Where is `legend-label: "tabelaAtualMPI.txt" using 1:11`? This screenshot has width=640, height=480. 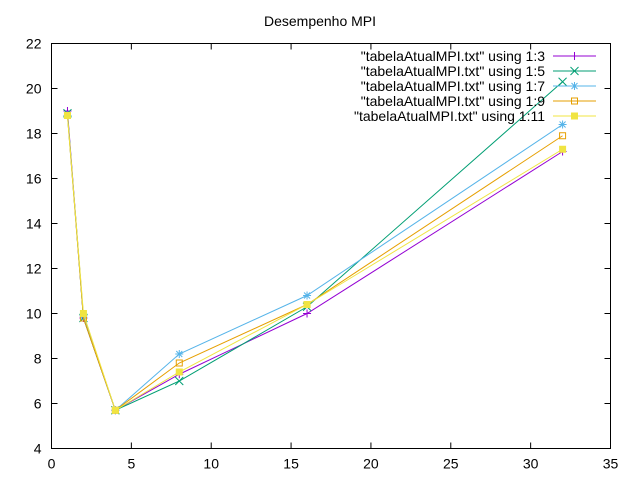 legend-label: "tabelaAtualMPI.txt" using 1:11 is located at coordinates (449, 116).